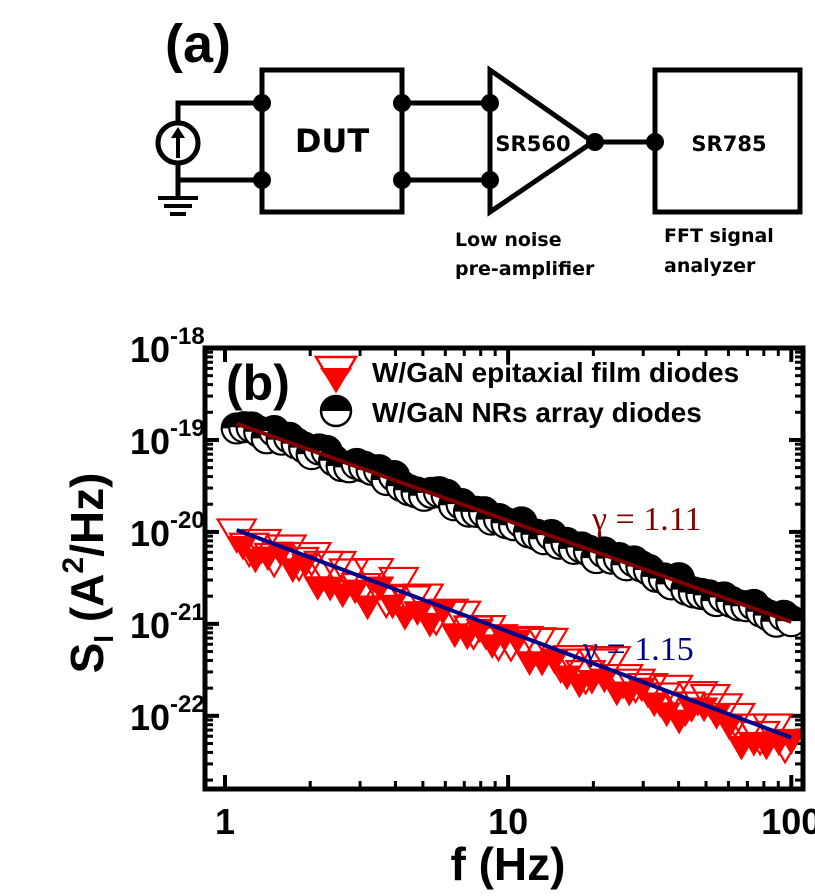 The width and height of the screenshot is (815, 896). What do you see at coordinates (710, 266) in the screenshot?
I see `analyzer-caption-line2: analyzer` at bounding box center [710, 266].